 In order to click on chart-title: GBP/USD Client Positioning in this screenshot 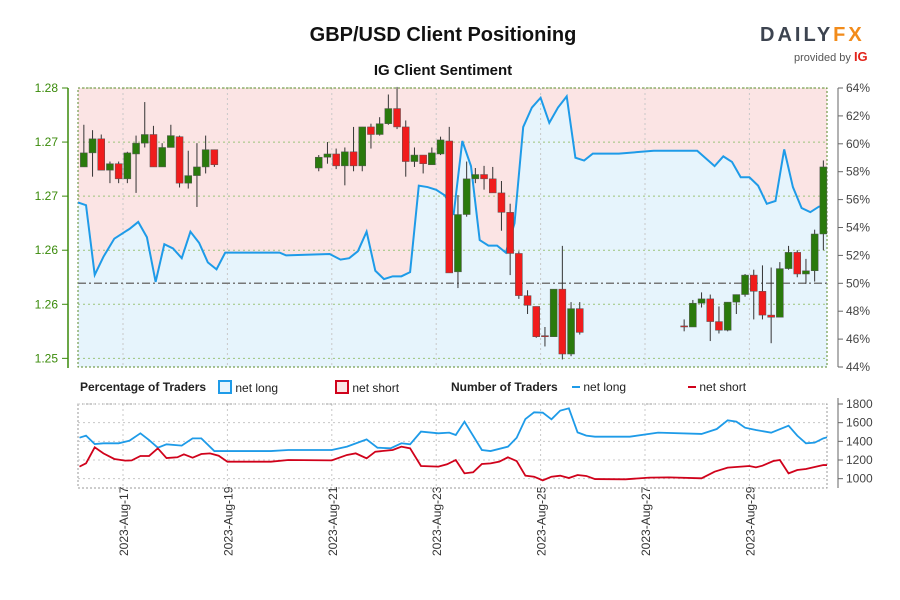, I will do `click(443, 35)`.